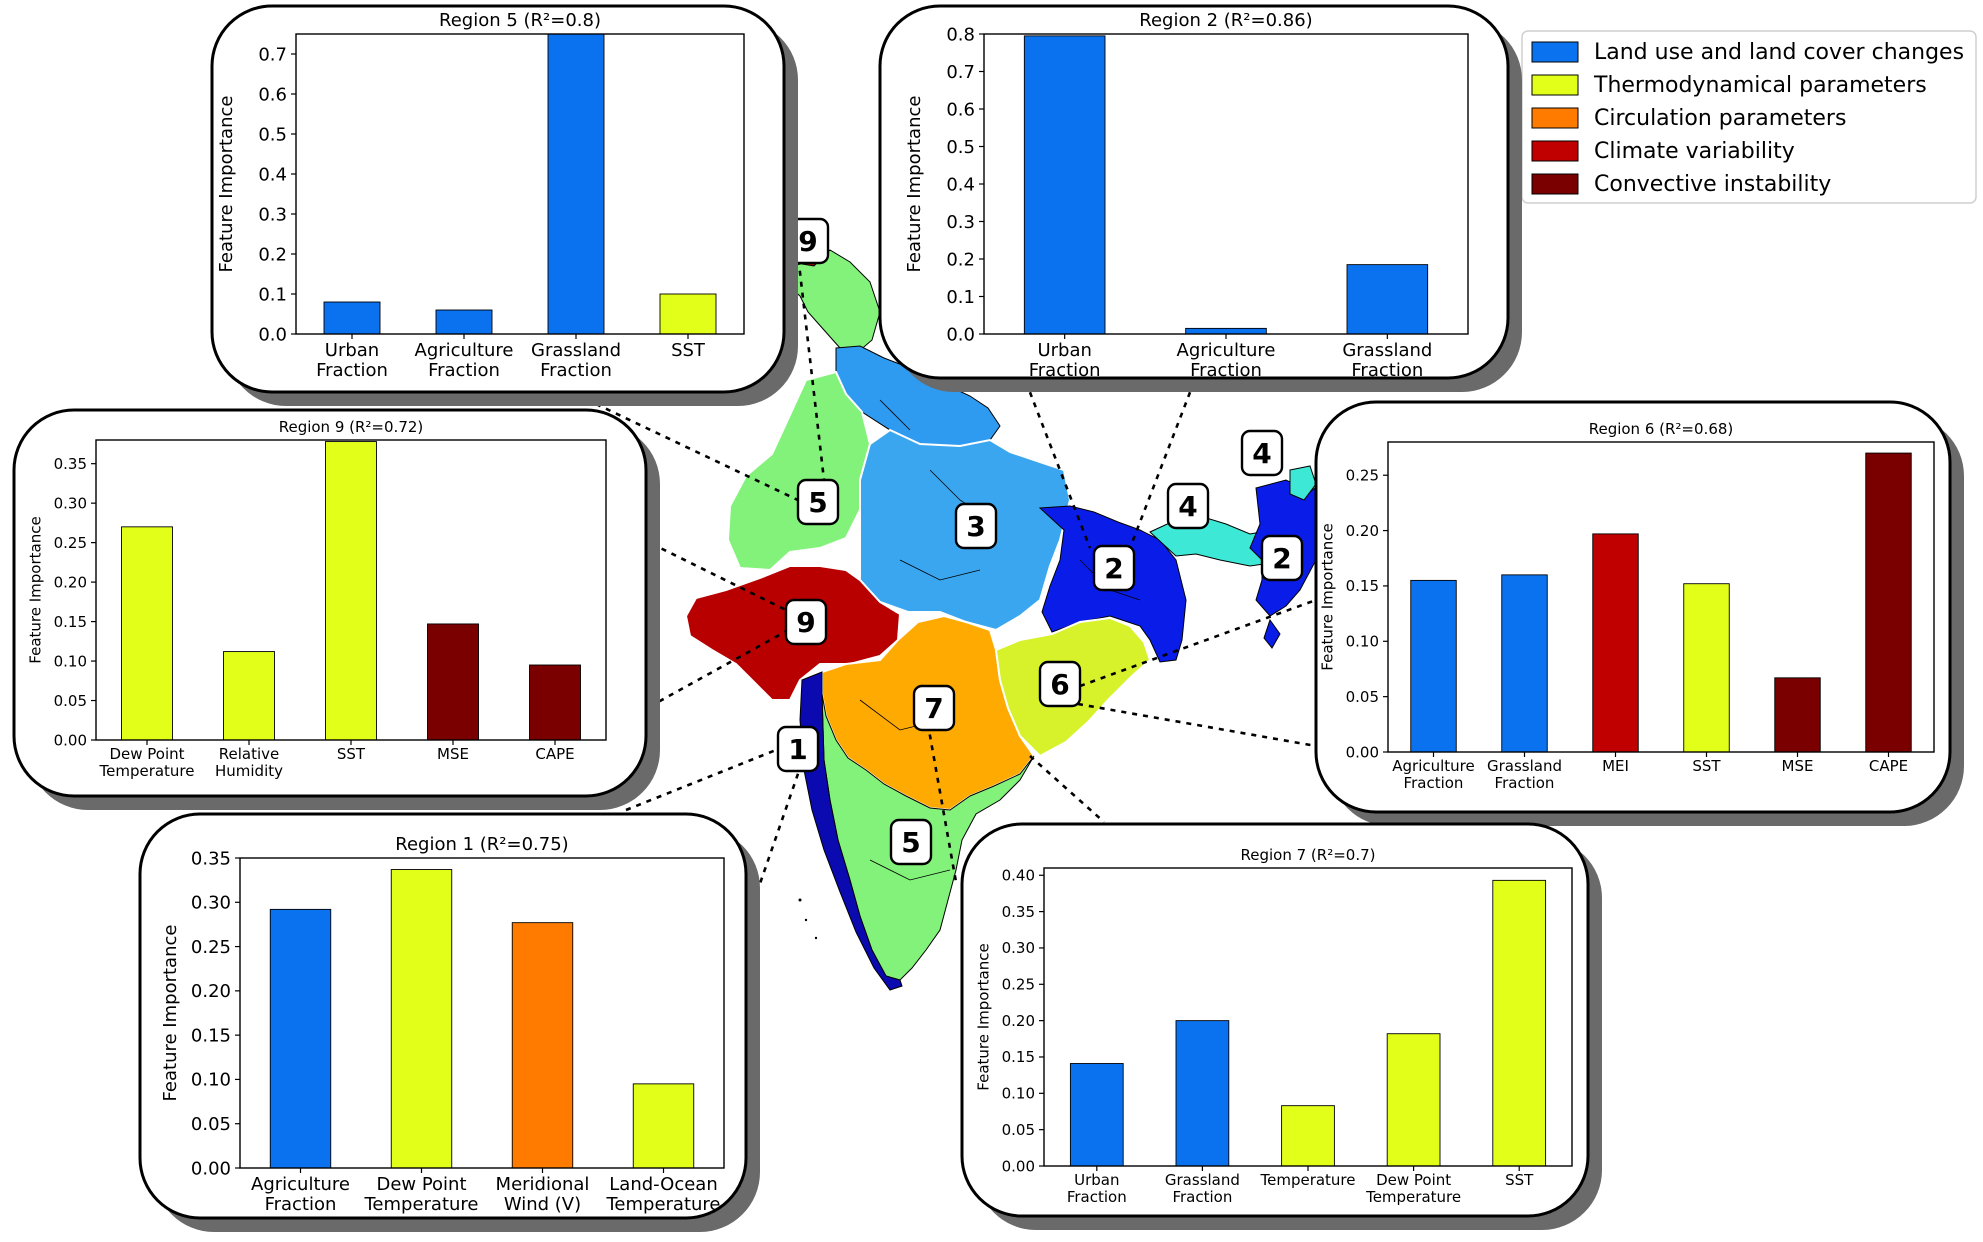 The height and width of the screenshot is (1242, 1983). I want to click on map-region-label: 1, so click(797, 749).